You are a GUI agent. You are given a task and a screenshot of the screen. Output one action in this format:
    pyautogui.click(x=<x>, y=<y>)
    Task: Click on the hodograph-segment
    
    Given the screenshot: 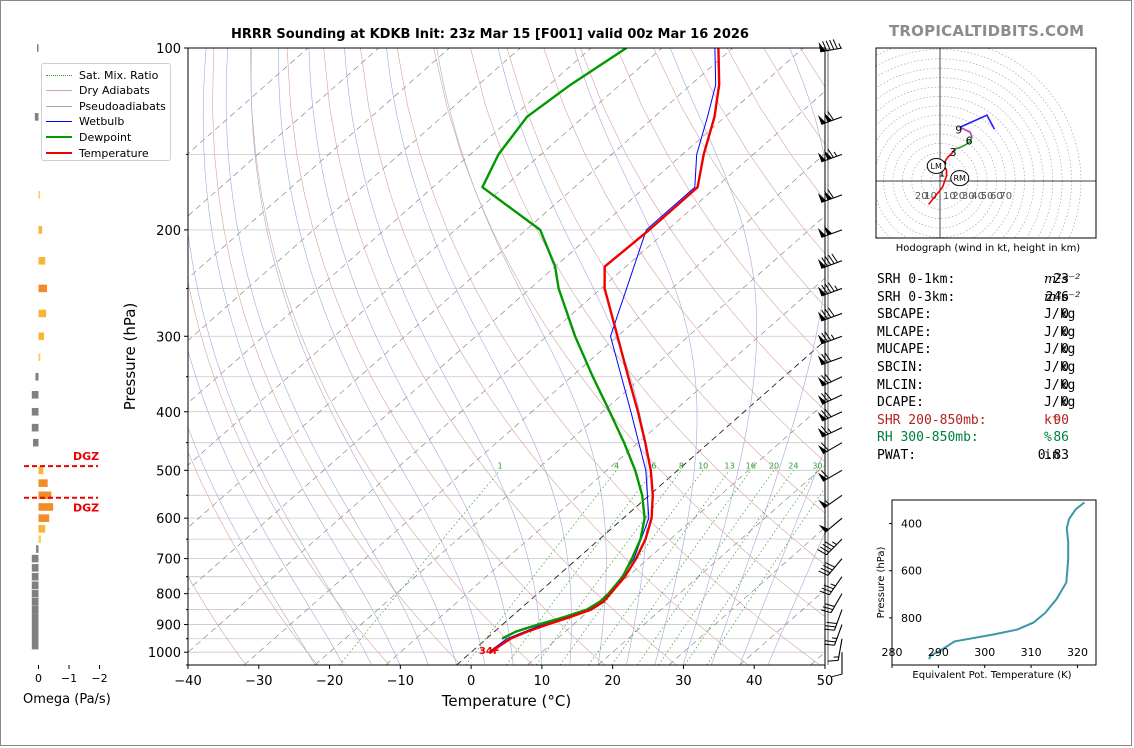 What is the action you would take?
    pyautogui.click(x=966, y=132)
    